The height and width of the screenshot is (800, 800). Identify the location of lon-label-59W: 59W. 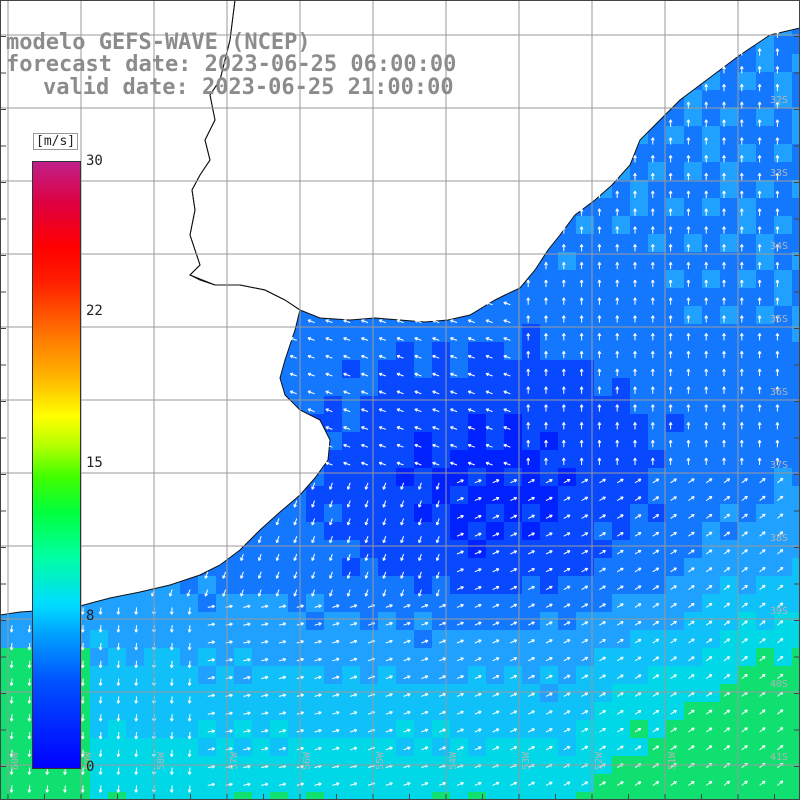
(88, 760).